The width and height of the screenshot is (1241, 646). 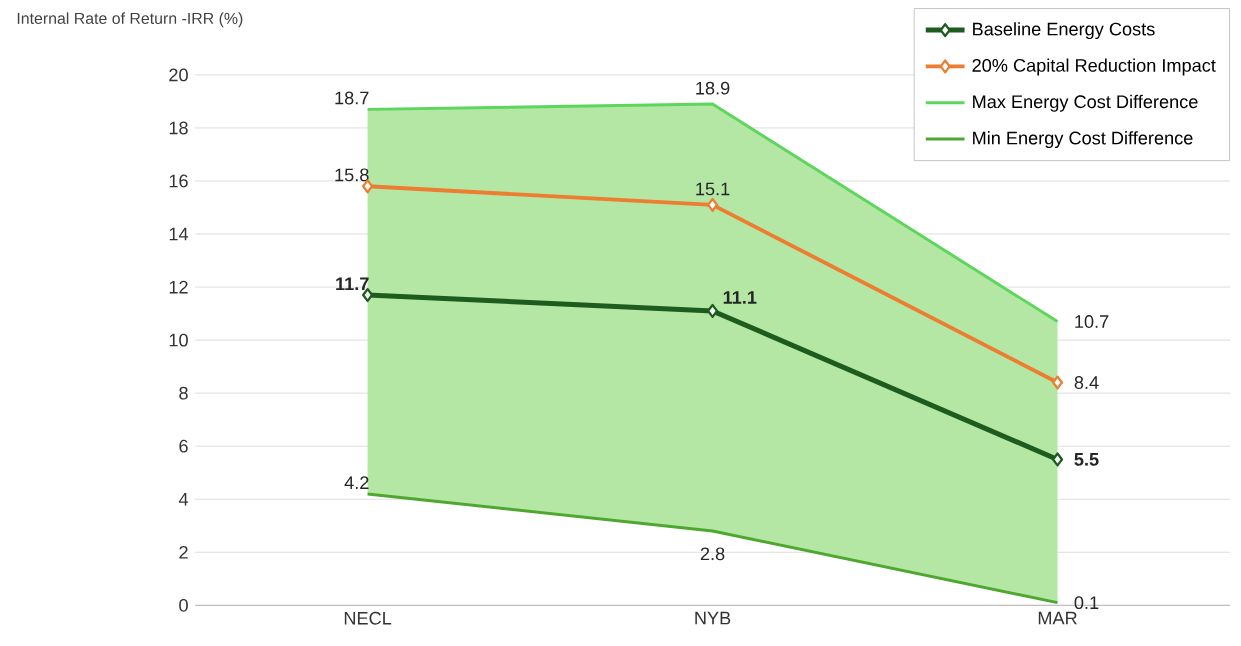 I want to click on y-tick-label: 18, so click(x=178, y=128).